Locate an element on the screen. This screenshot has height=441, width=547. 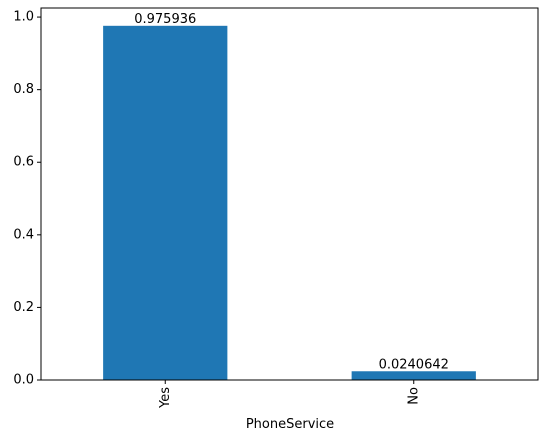
data-label-no: 0.0240642 is located at coordinates (414, 364).